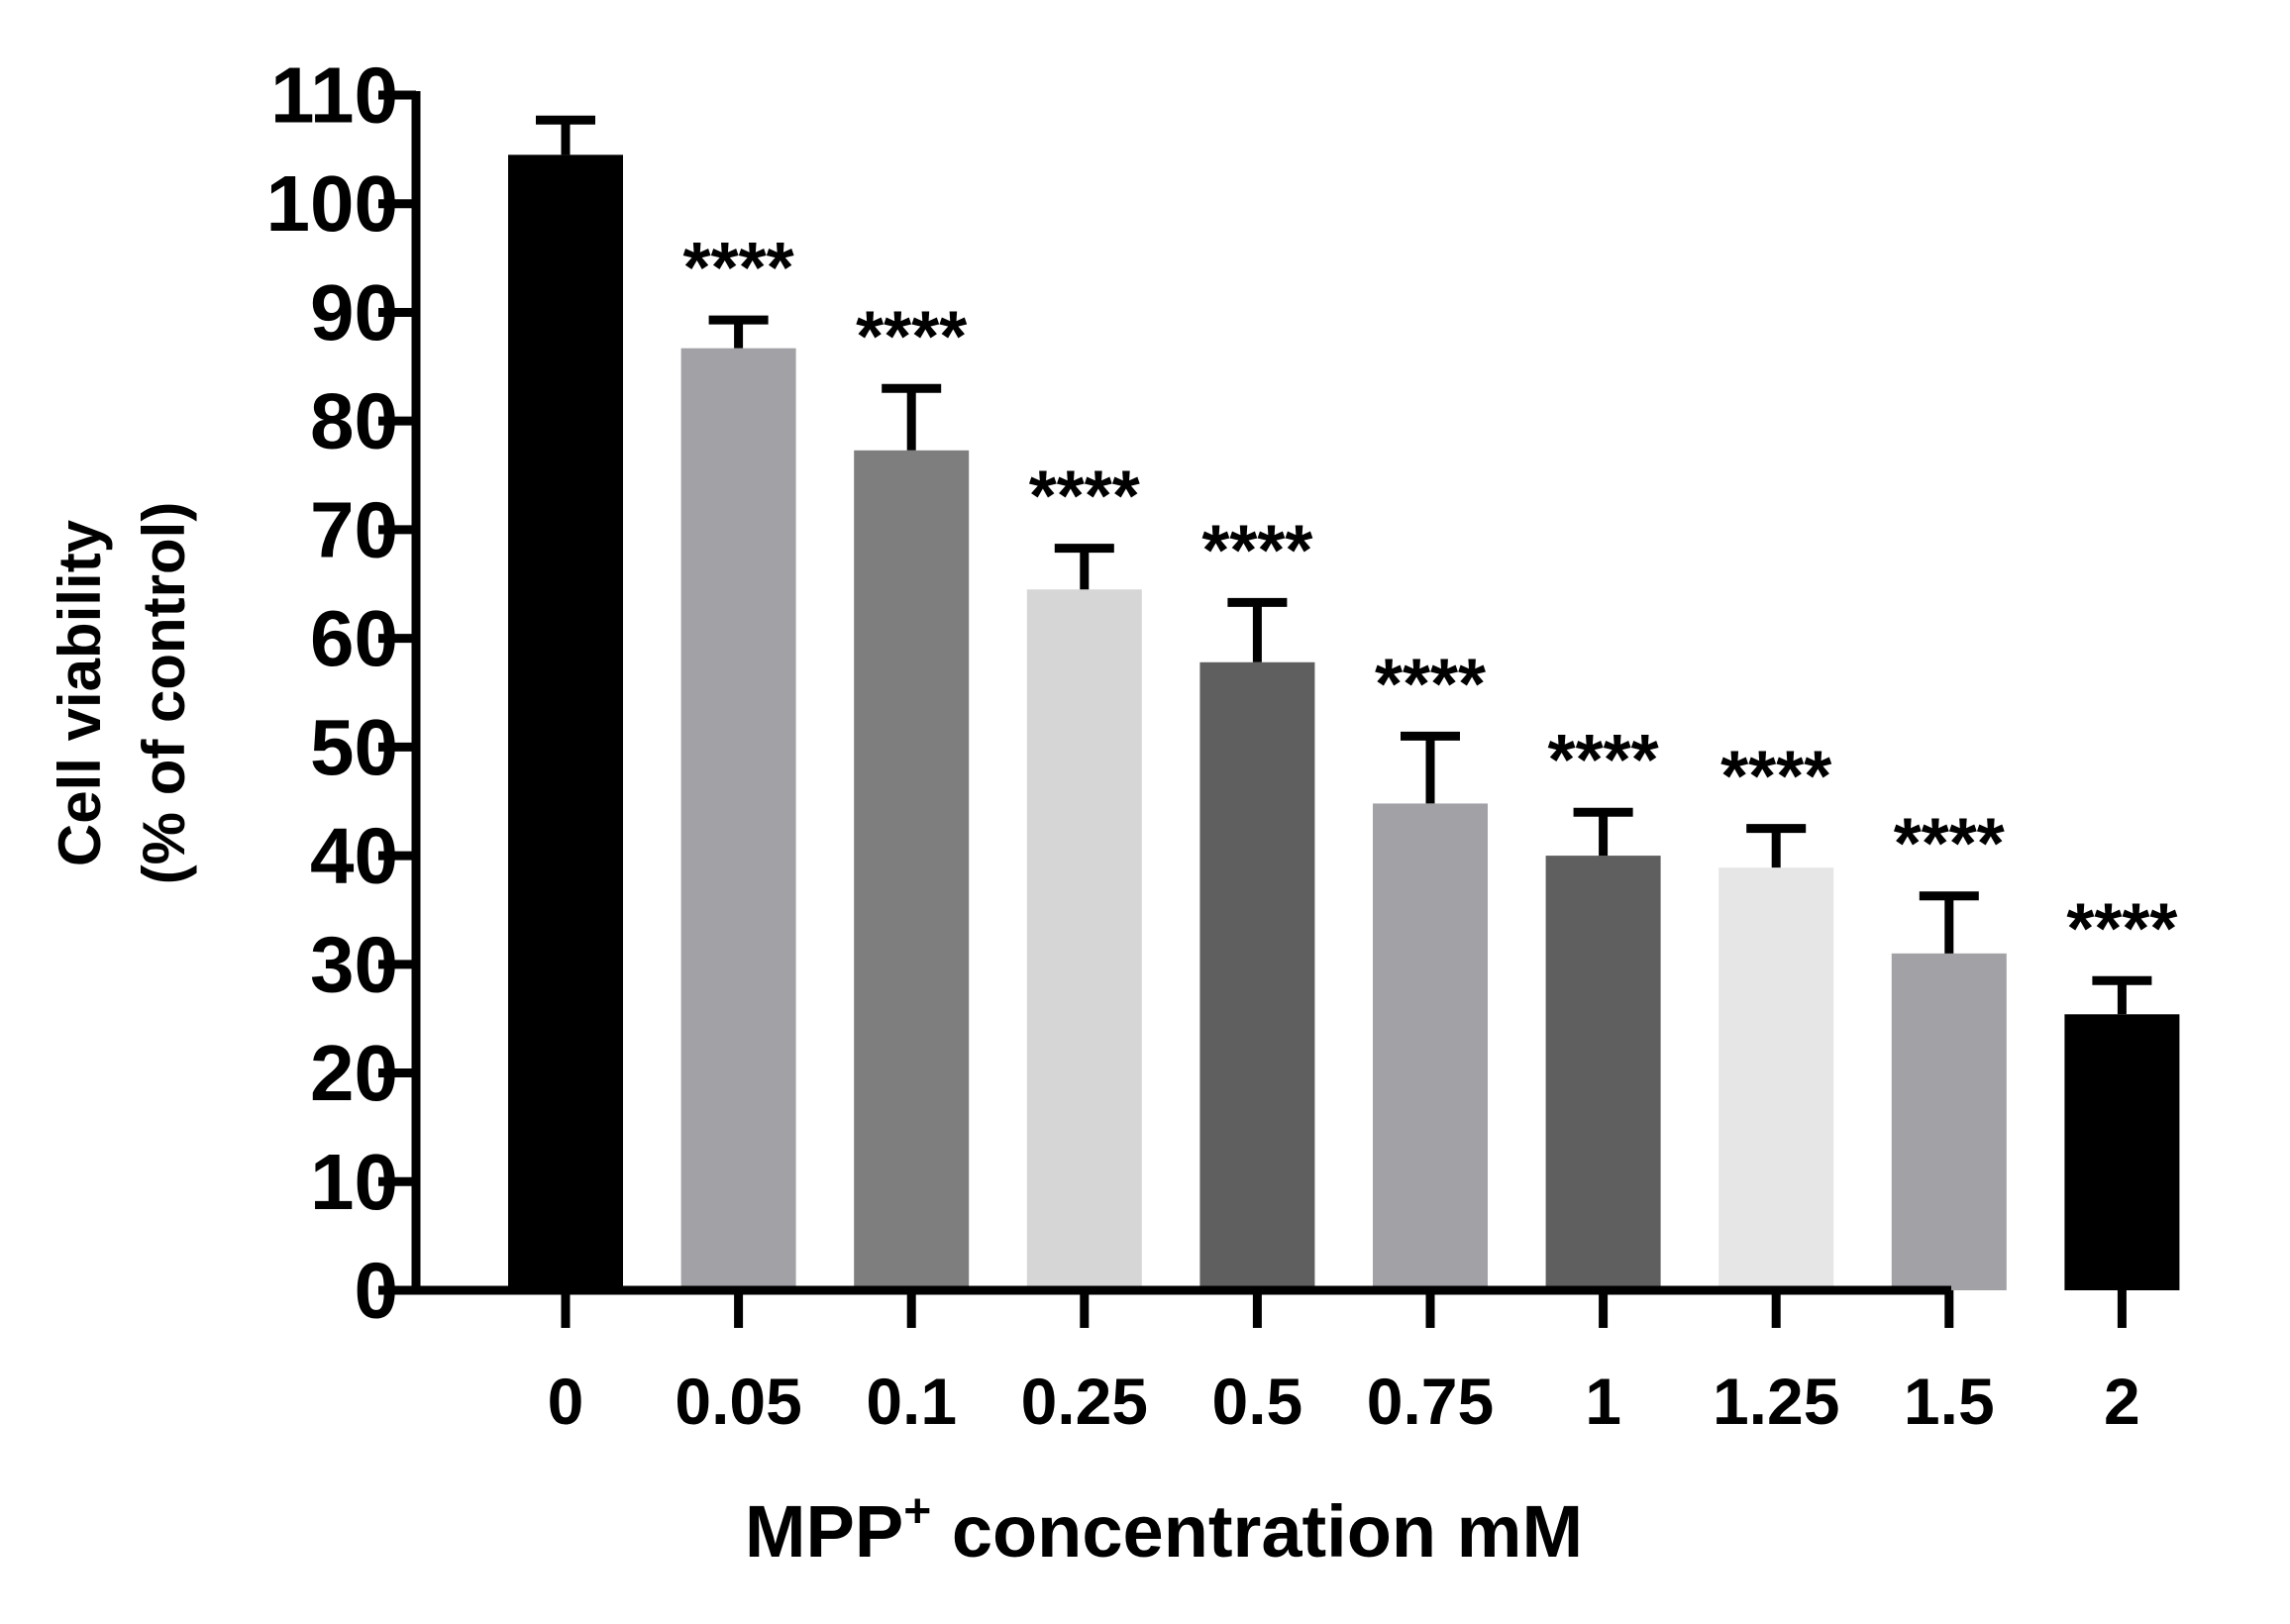 This screenshot has width=2290, height=1624. What do you see at coordinates (354, 1182) in the screenshot?
I see `y-tick-label: 10` at bounding box center [354, 1182].